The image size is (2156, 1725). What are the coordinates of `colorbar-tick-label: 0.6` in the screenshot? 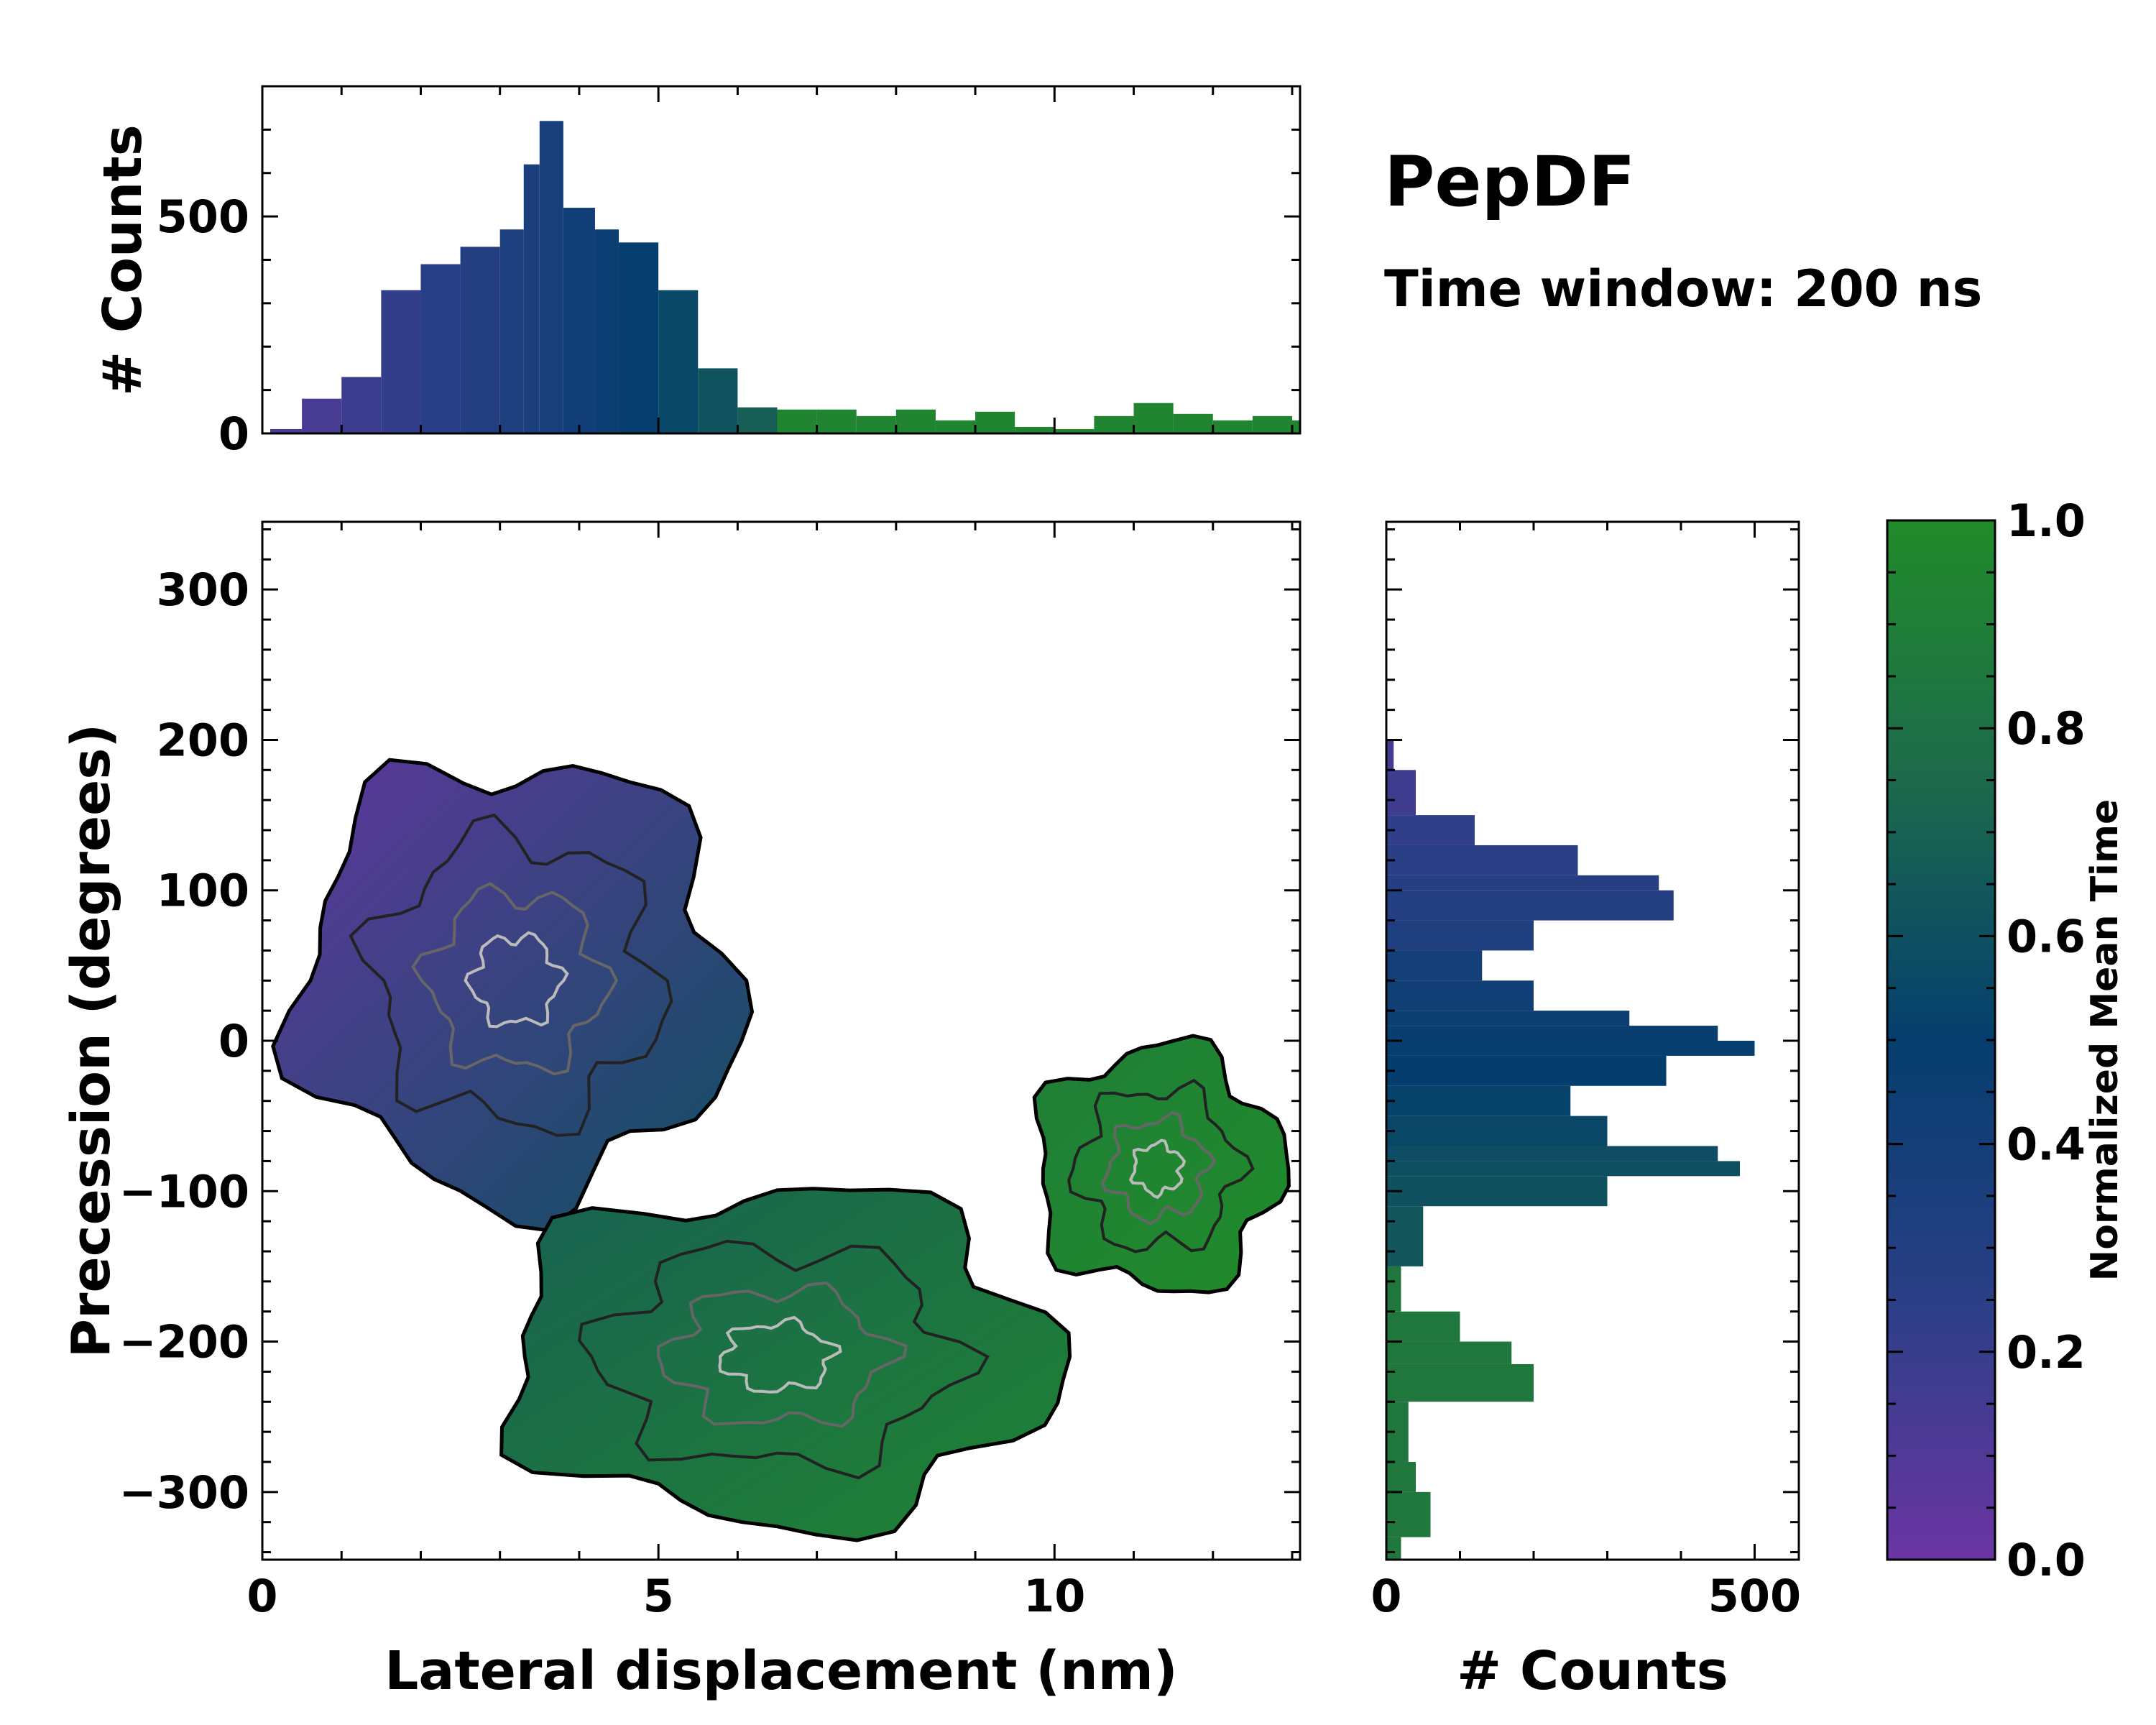 It's located at (2046, 936).